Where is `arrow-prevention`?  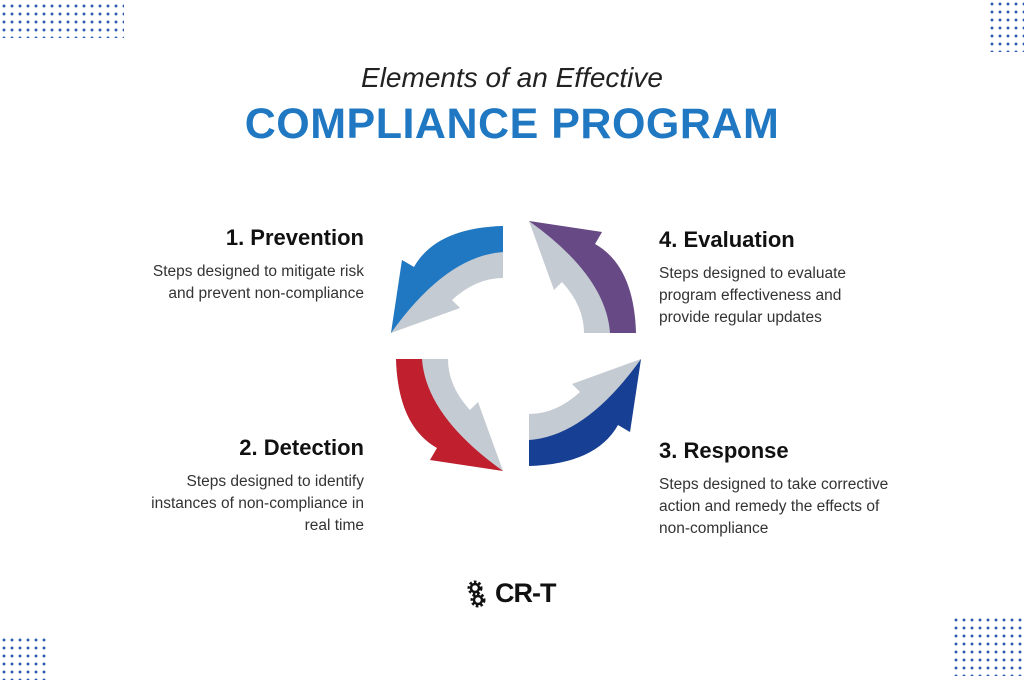 arrow-prevention is located at coordinates (447, 279).